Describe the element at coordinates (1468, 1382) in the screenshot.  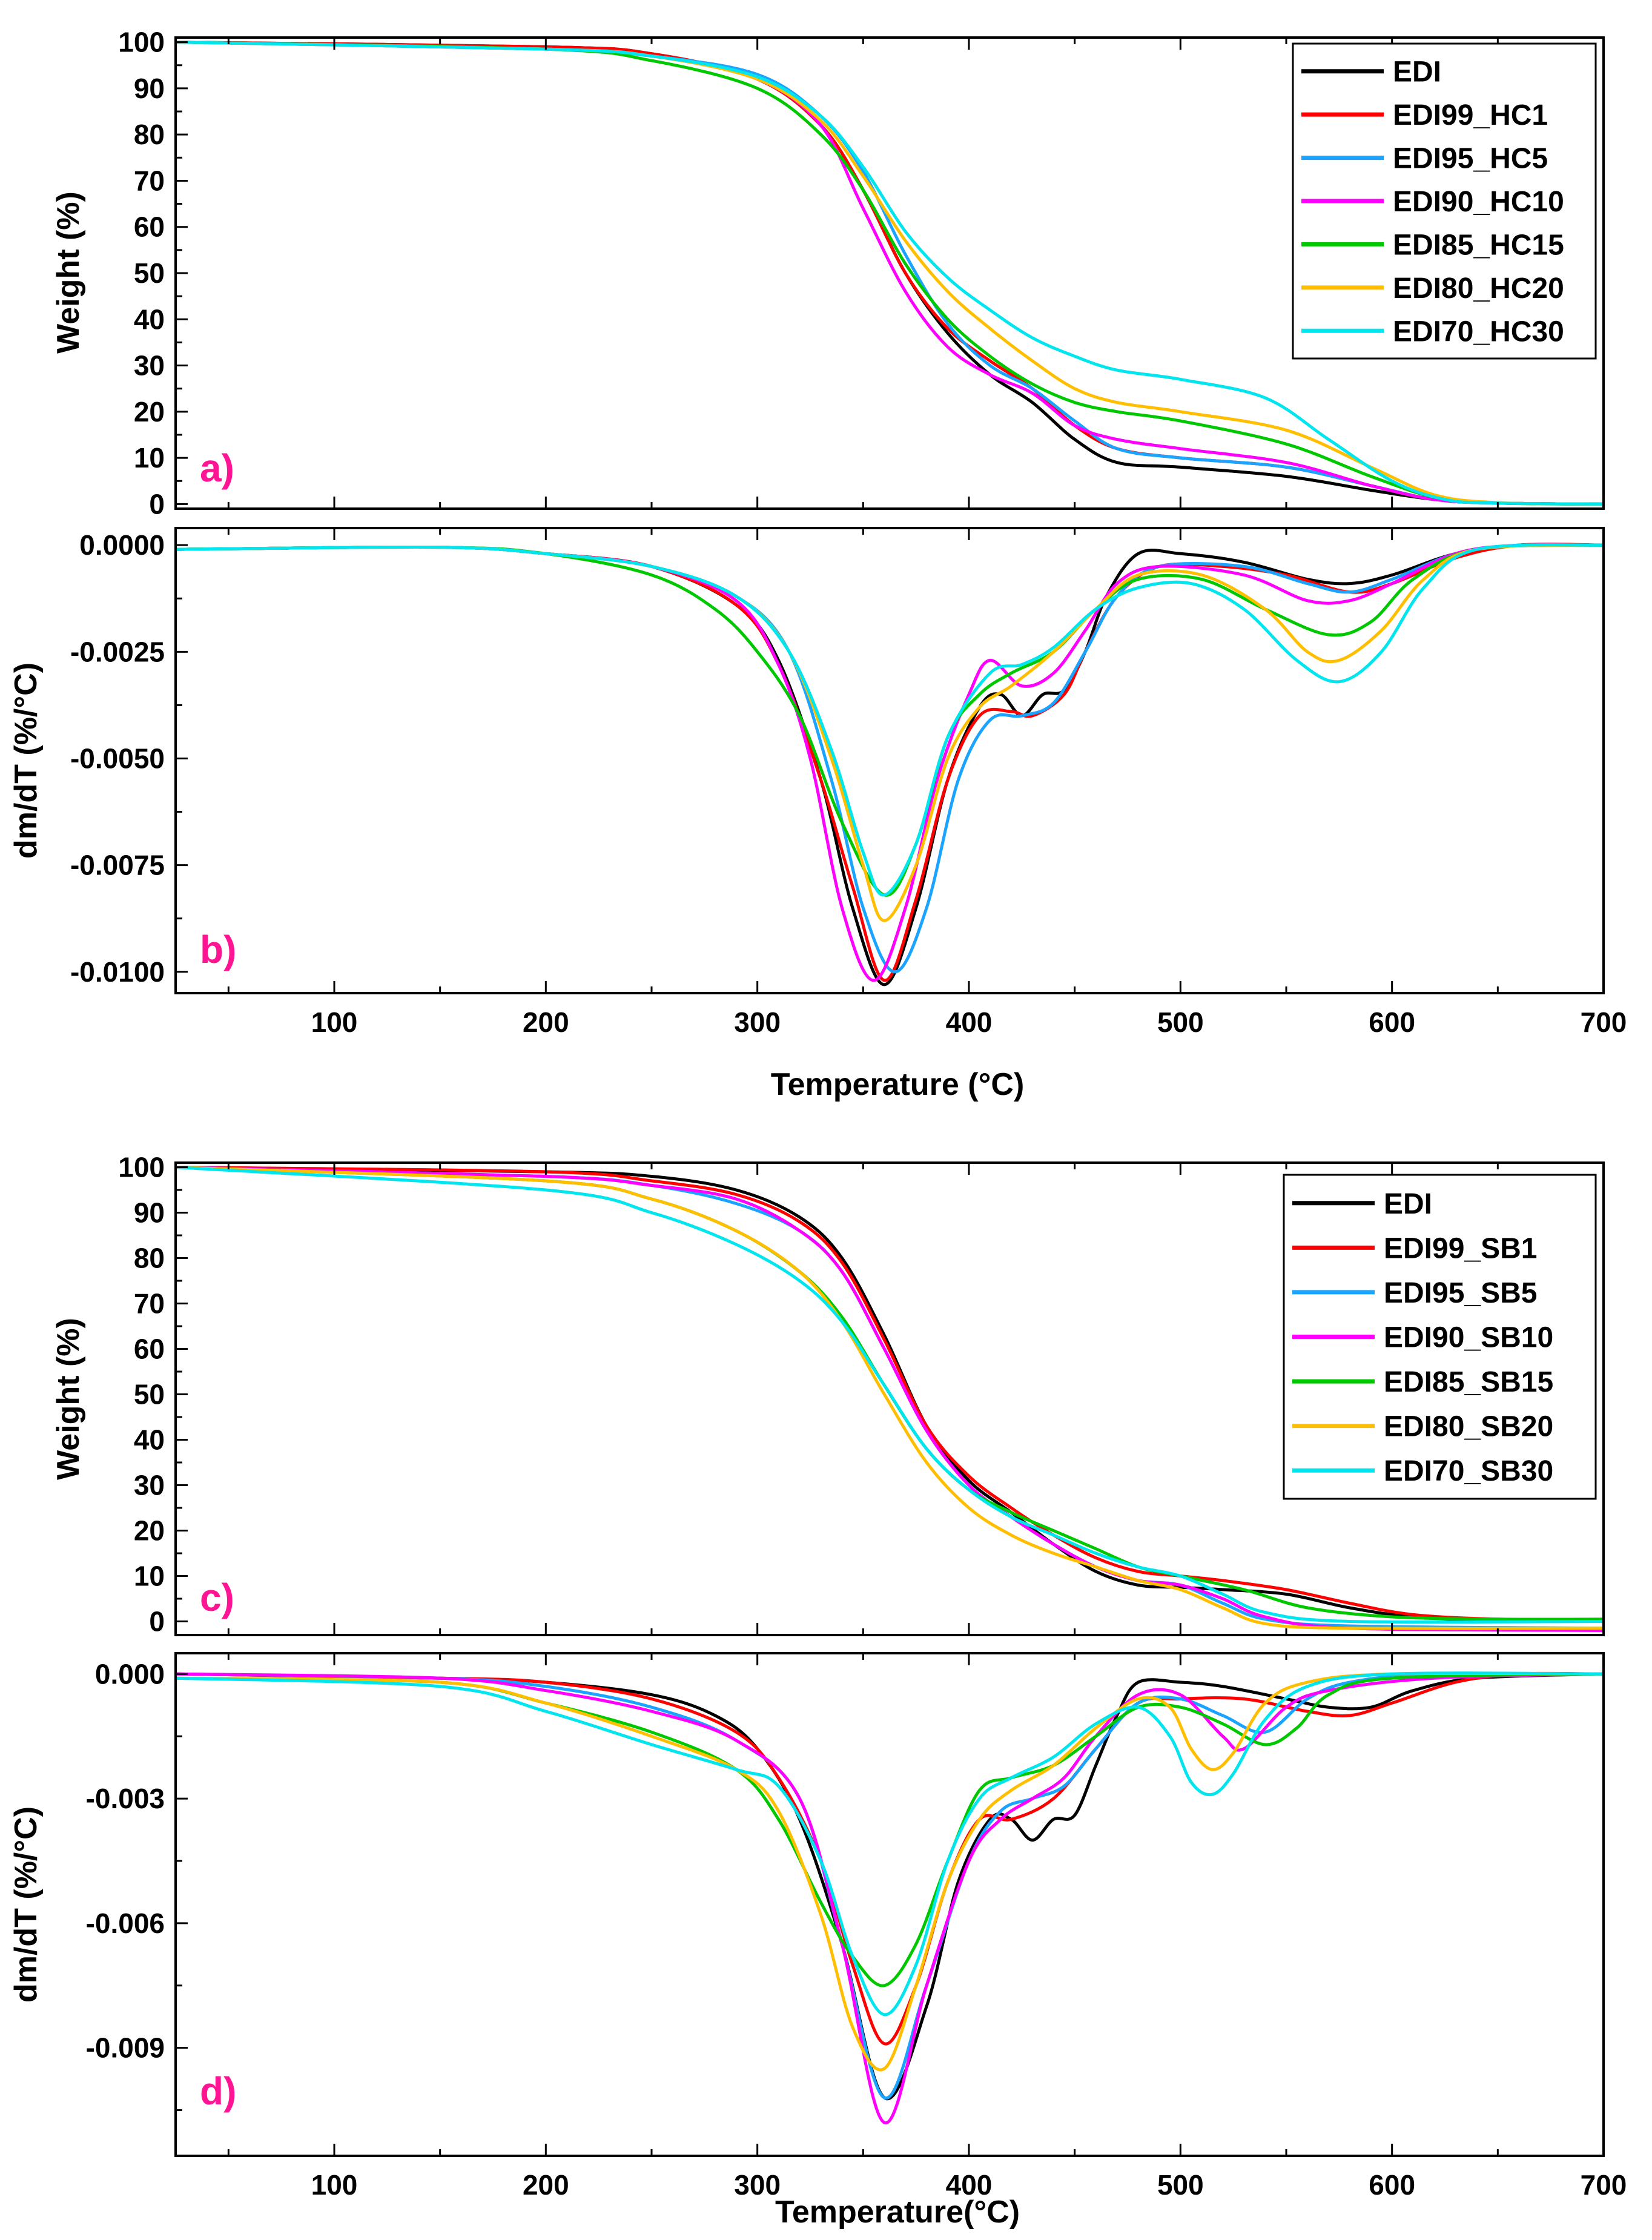
I see `legend-entry: EDI85_SB15` at that location.